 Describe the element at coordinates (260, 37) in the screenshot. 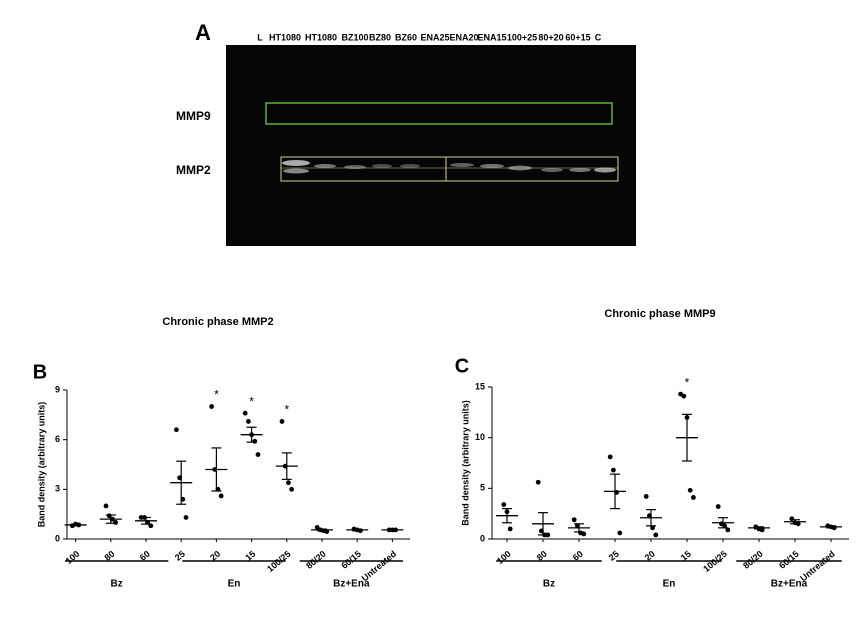

I see `lane-label: L` at that location.